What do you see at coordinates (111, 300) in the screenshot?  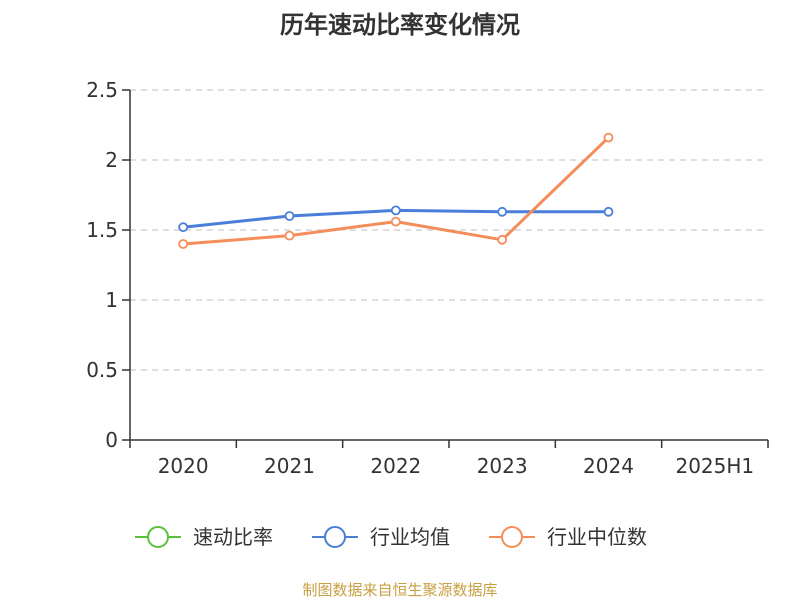 I see `y-tick-label: 1` at bounding box center [111, 300].